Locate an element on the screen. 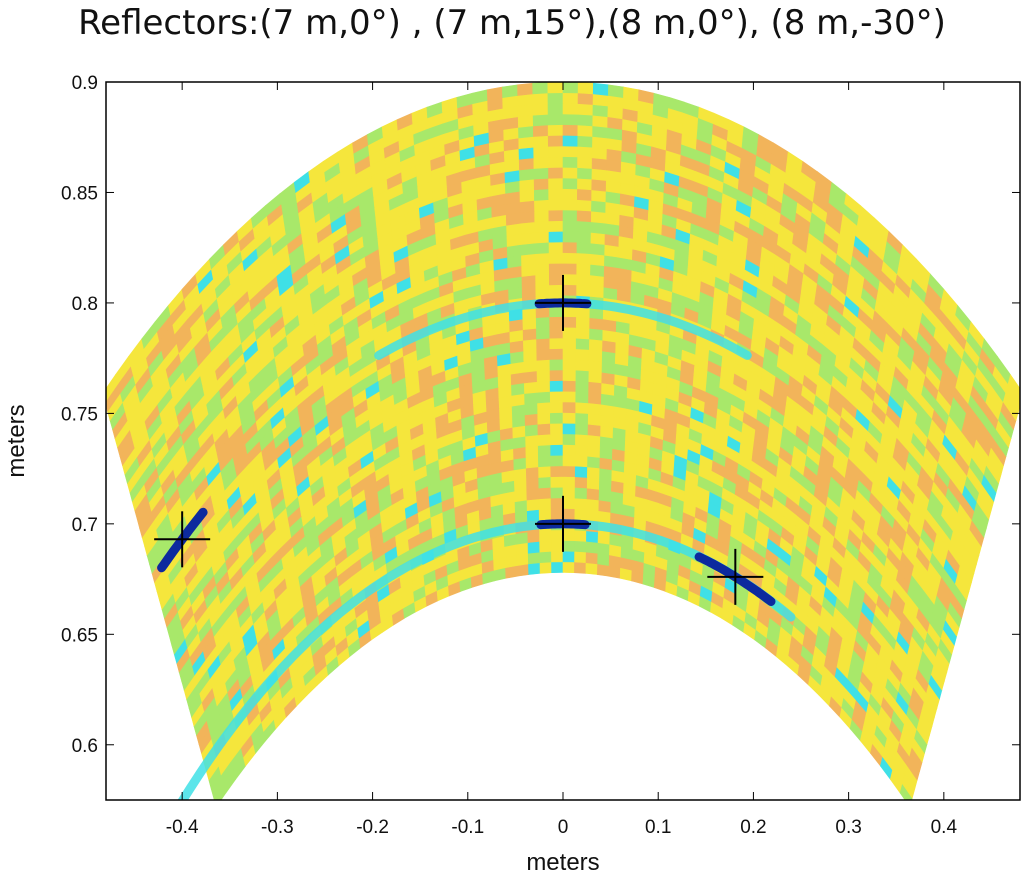 This screenshot has height=876, width=1024. x-tick-label: -0.3 is located at coordinates (277, 827).